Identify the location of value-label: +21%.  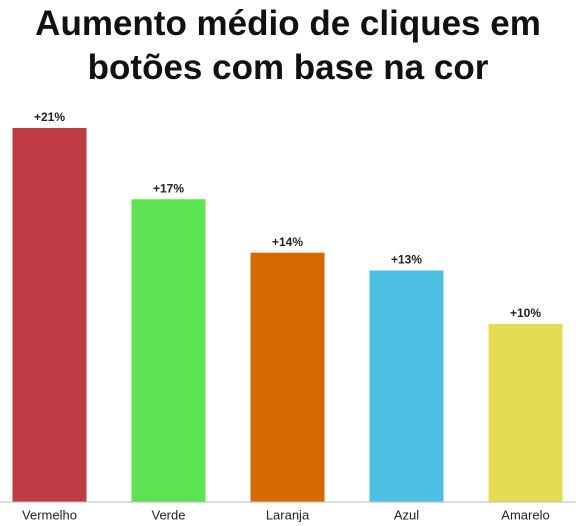
(49, 117).